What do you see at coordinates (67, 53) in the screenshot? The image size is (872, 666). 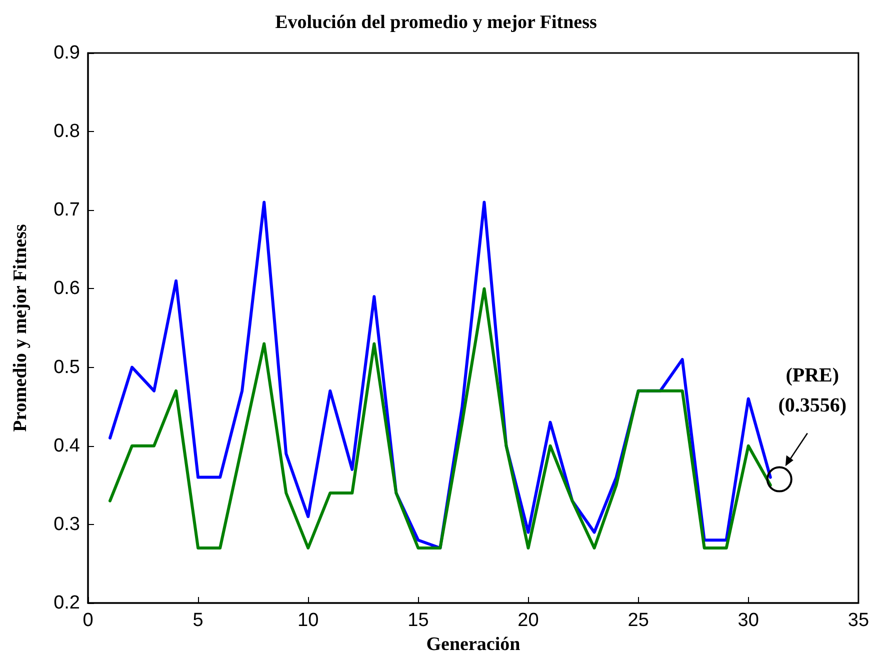 I see `y-tick-label: 0.9` at bounding box center [67, 53].